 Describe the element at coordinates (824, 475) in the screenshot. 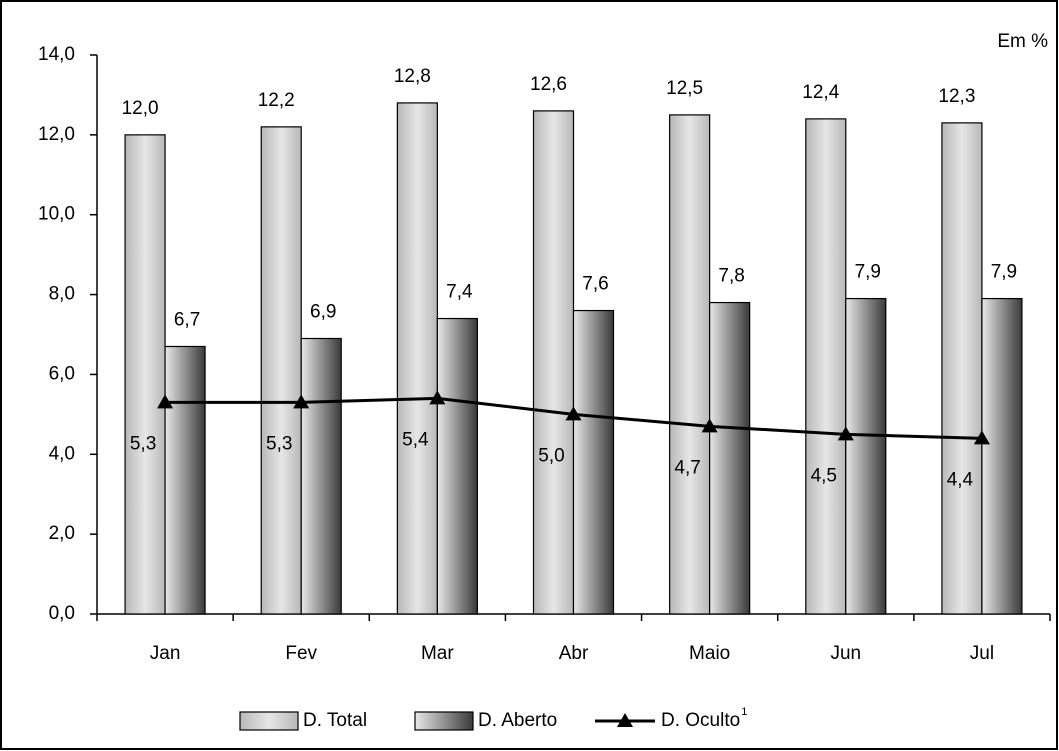

I see `value-label: 4,5` at that location.